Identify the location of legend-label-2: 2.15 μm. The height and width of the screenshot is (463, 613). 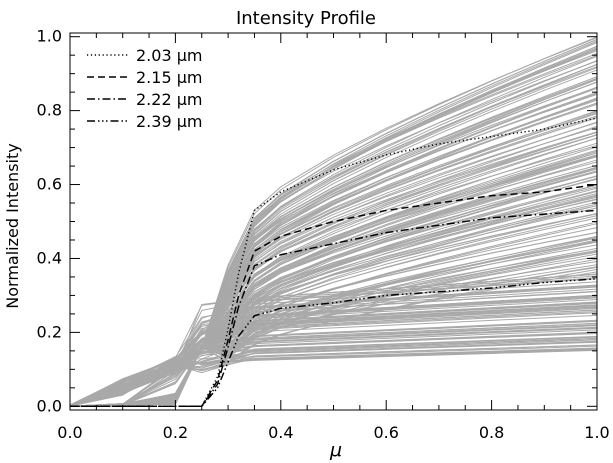
(169, 77).